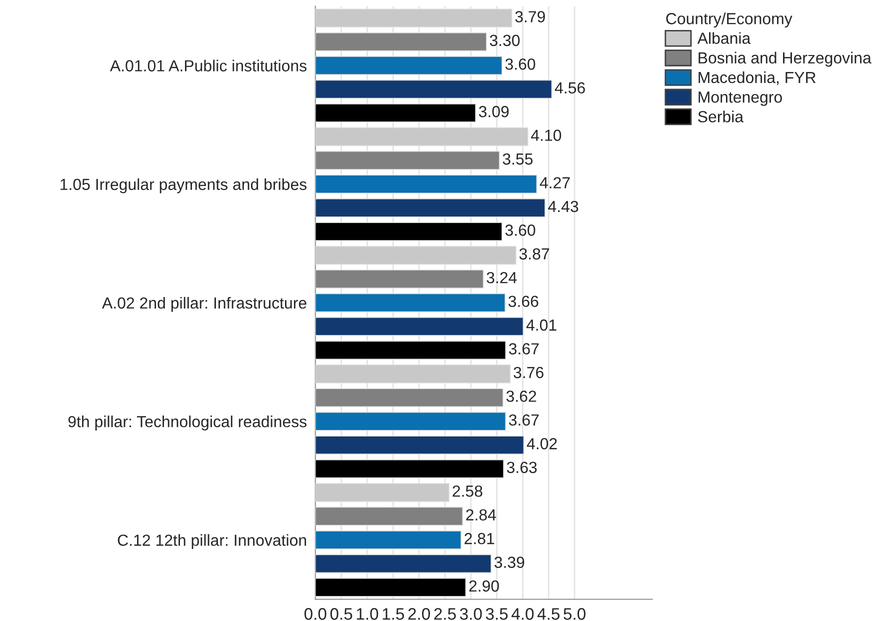 The height and width of the screenshot is (621, 896). What do you see at coordinates (204, 304) in the screenshot?
I see `y-tick-label: A.02 2nd pillar: Infrastructure` at bounding box center [204, 304].